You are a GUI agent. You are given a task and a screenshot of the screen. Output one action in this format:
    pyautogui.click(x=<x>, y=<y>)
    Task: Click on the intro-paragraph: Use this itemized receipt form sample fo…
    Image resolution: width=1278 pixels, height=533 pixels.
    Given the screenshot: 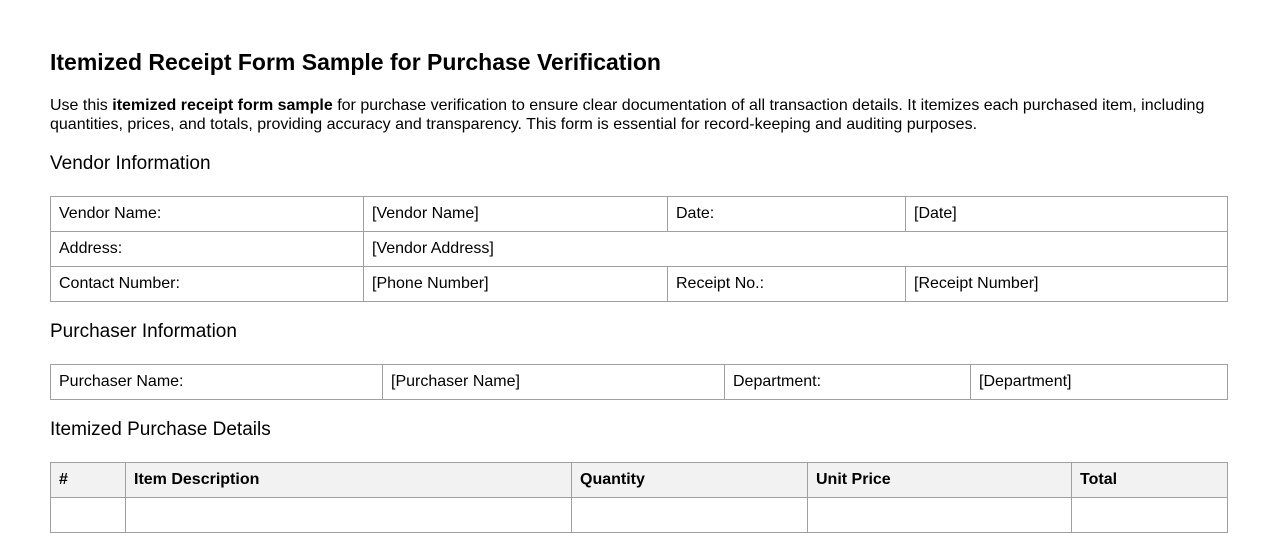 What is the action you would take?
    pyautogui.click(x=640, y=115)
    